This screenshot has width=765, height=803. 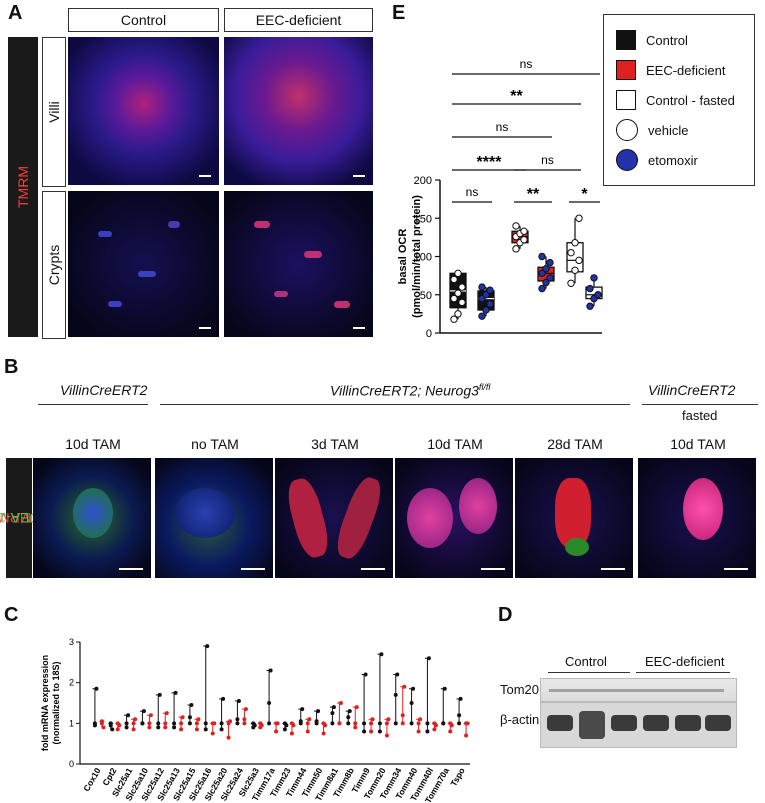 I want to click on y-tick-label-c: 0, so click(x=71, y=764).